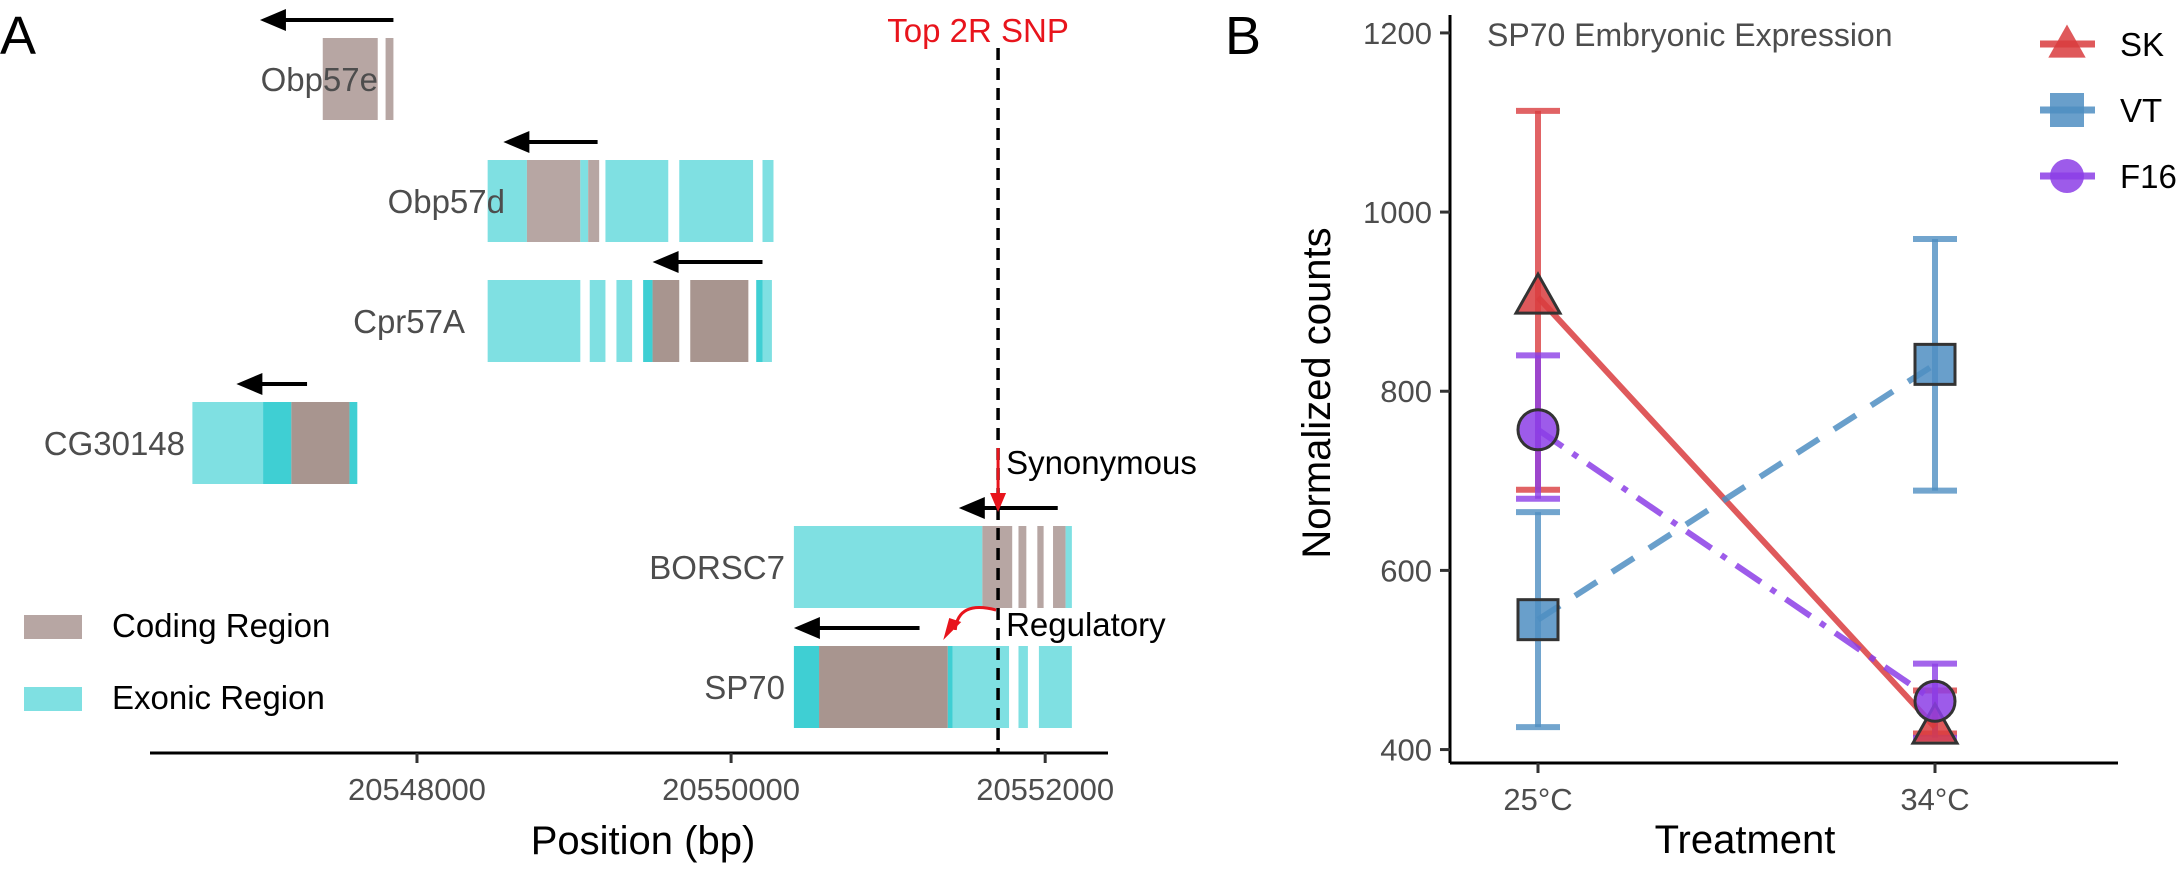 The width and height of the screenshot is (2181, 875). I want to click on x-axis-title: Position (bp), so click(643, 841).